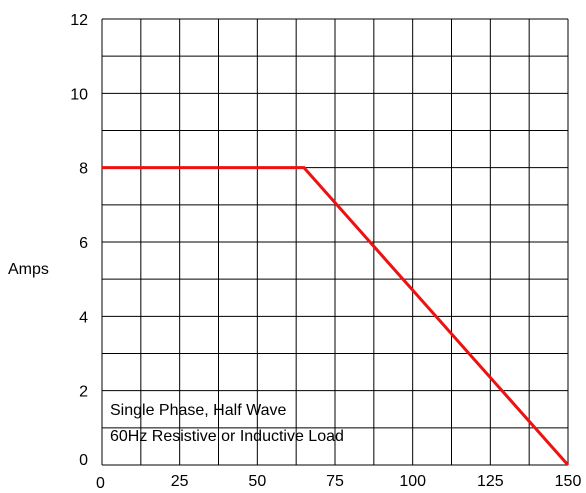 Image resolution: width=586 pixels, height=493 pixels. What do you see at coordinates (100, 483) in the screenshot?
I see `x-tick-label: 0` at bounding box center [100, 483].